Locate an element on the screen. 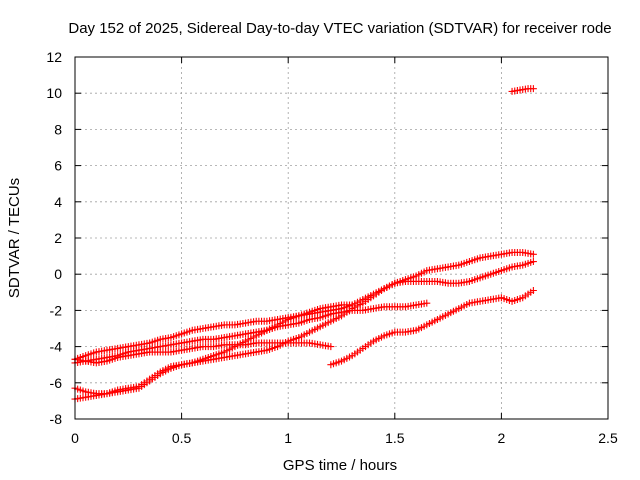  y-tick-label: 2 is located at coordinates (58, 238).